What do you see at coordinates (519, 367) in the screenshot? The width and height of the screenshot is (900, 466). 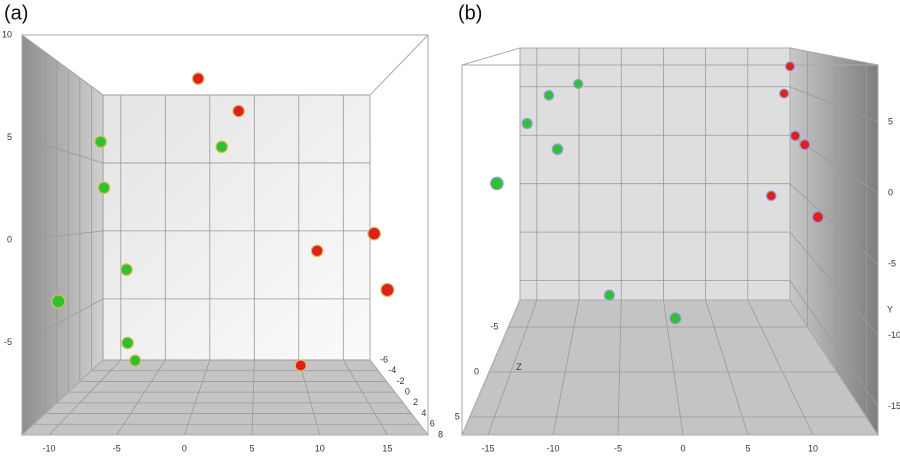 I see `z-axis-label: Z` at bounding box center [519, 367].